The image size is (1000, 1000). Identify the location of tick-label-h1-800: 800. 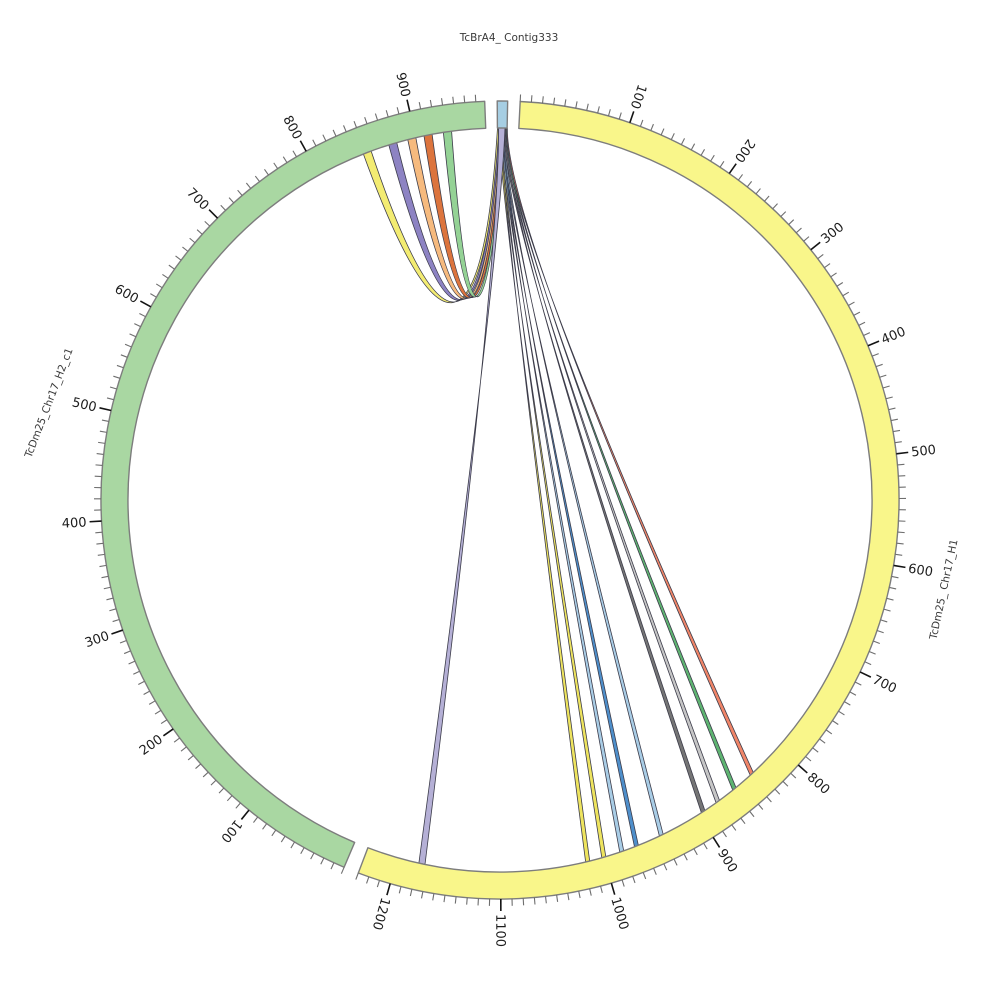
(818, 784).